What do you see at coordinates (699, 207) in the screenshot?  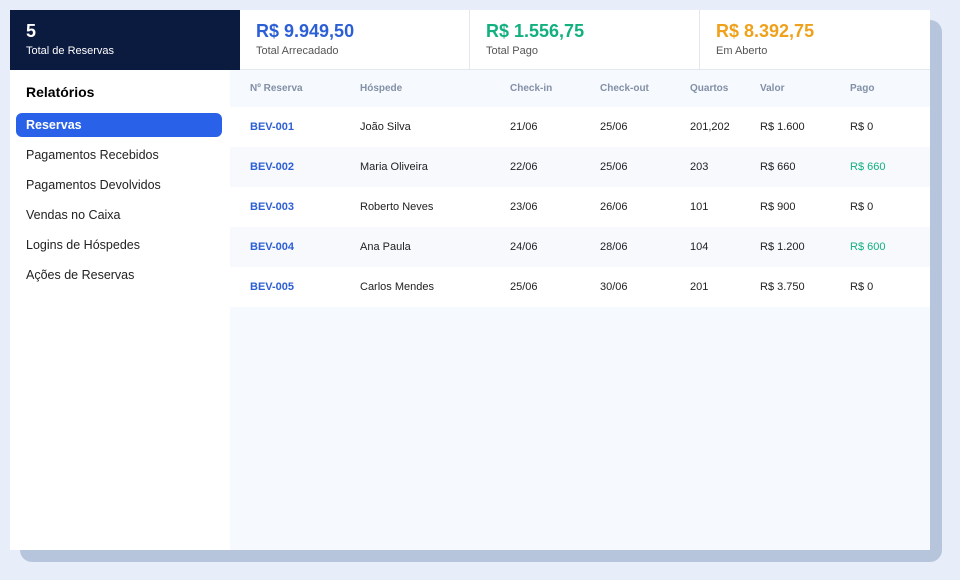 I see `table-cell: 101` at bounding box center [699, 207].